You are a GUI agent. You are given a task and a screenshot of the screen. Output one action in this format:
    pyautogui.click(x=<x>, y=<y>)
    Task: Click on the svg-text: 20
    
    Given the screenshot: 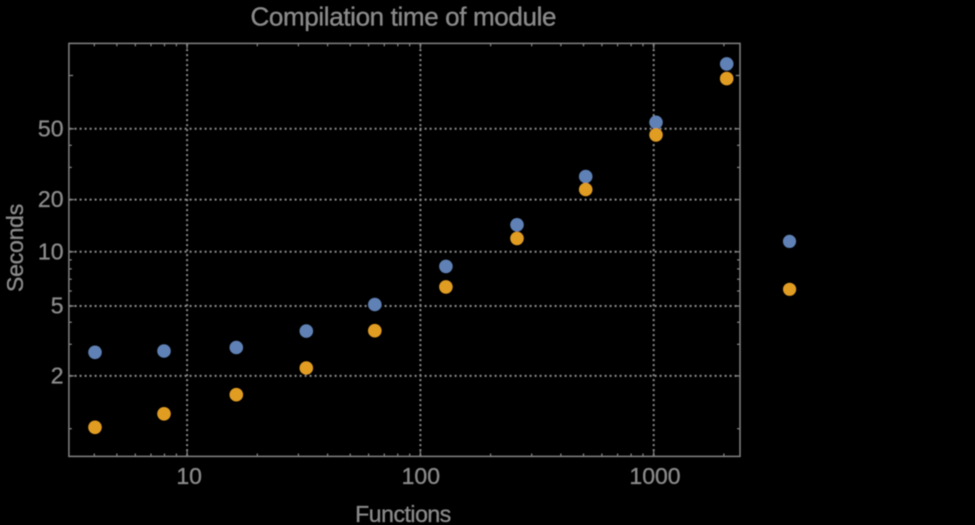 What is the action you would take?
    pyautogui.click(x=51, y=199)
    